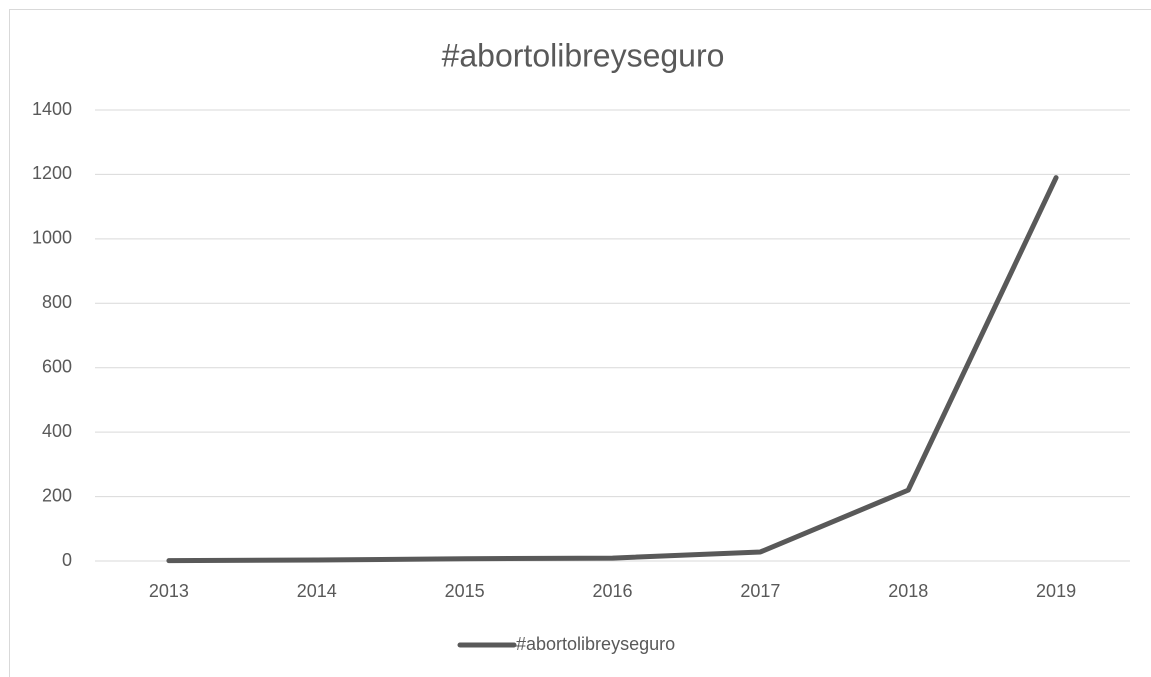 Image resolution: width=1151 pixels, height=677 pixels. I want to click on chart-title: #abortolibreyseguro, so click(583, 55).